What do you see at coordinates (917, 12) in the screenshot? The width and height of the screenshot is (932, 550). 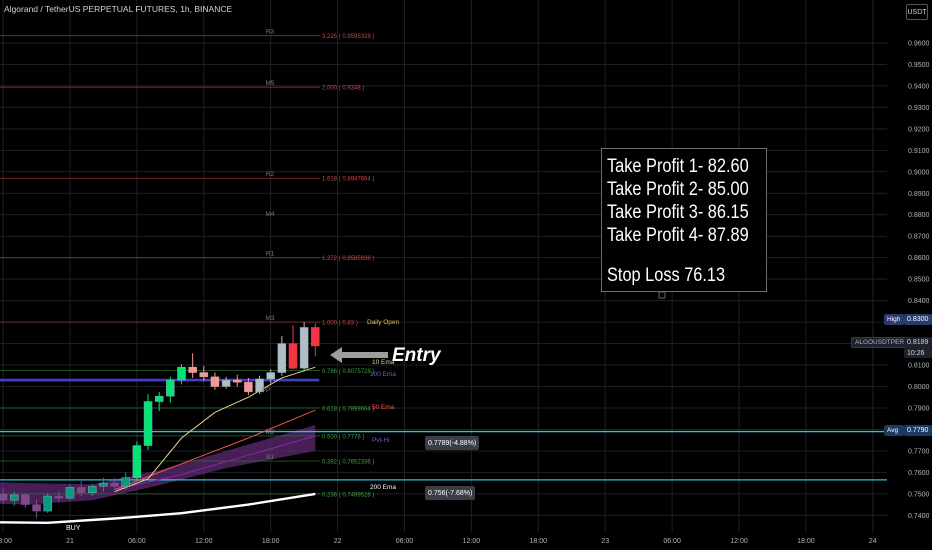 I see `currency-badge: USDT` at bounding box center [917, 12].